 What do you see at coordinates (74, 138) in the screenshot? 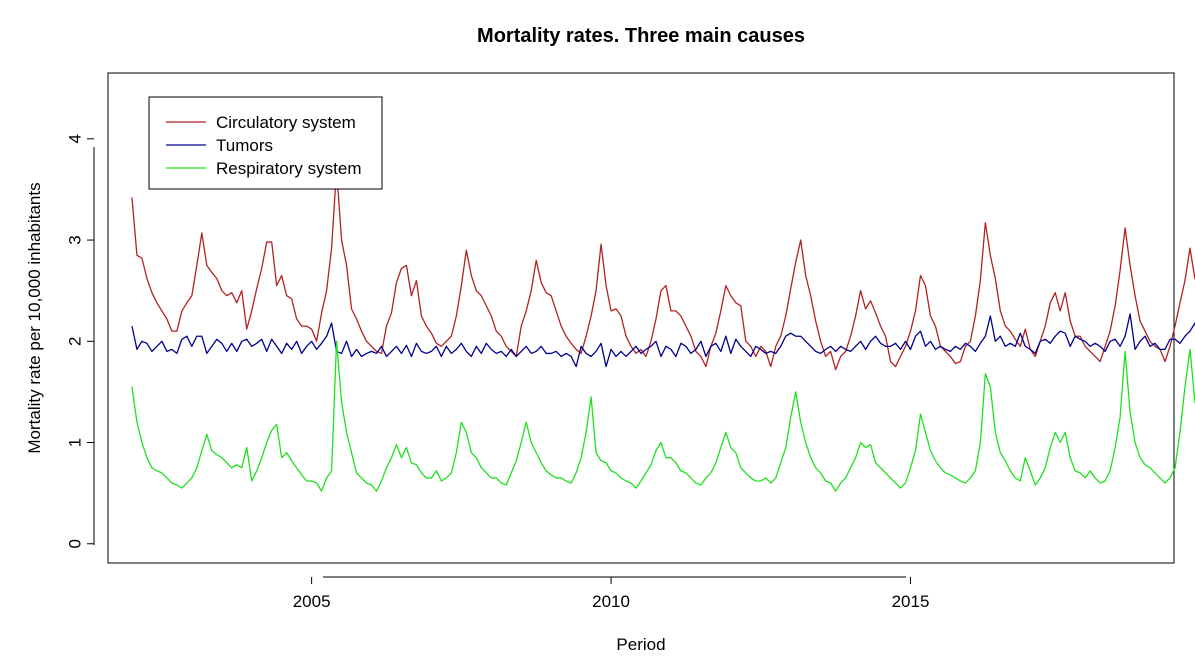
I see `y-tick-label: 4` at bounding box center [74, 138].